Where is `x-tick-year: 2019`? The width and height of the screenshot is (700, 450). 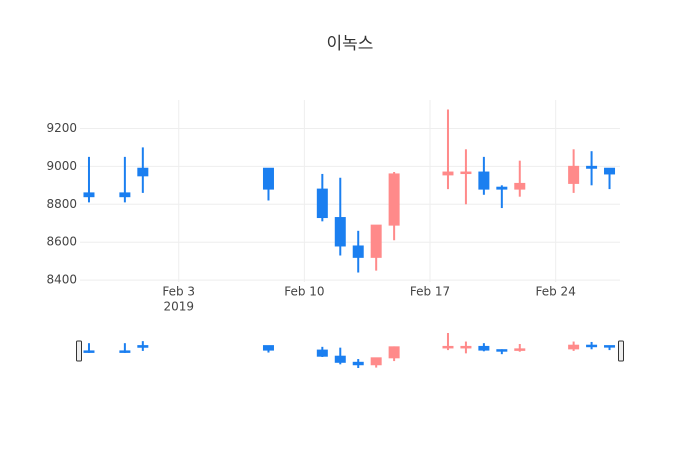 x-tick-year: 2019 is located at coordinates (178, 307).